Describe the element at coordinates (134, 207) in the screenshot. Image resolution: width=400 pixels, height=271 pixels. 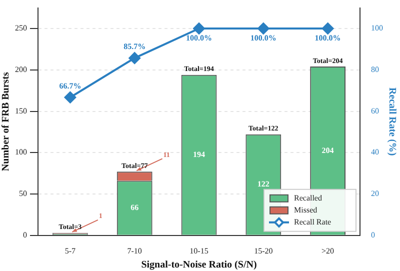
I see `data-label: 66` at that location.